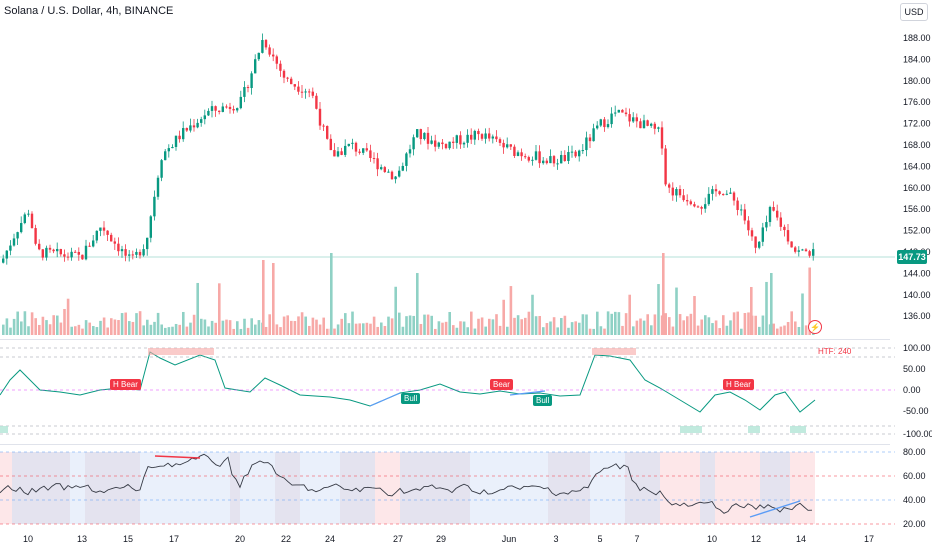  I want to click on time-axis-label: 12, so click(756, 539).